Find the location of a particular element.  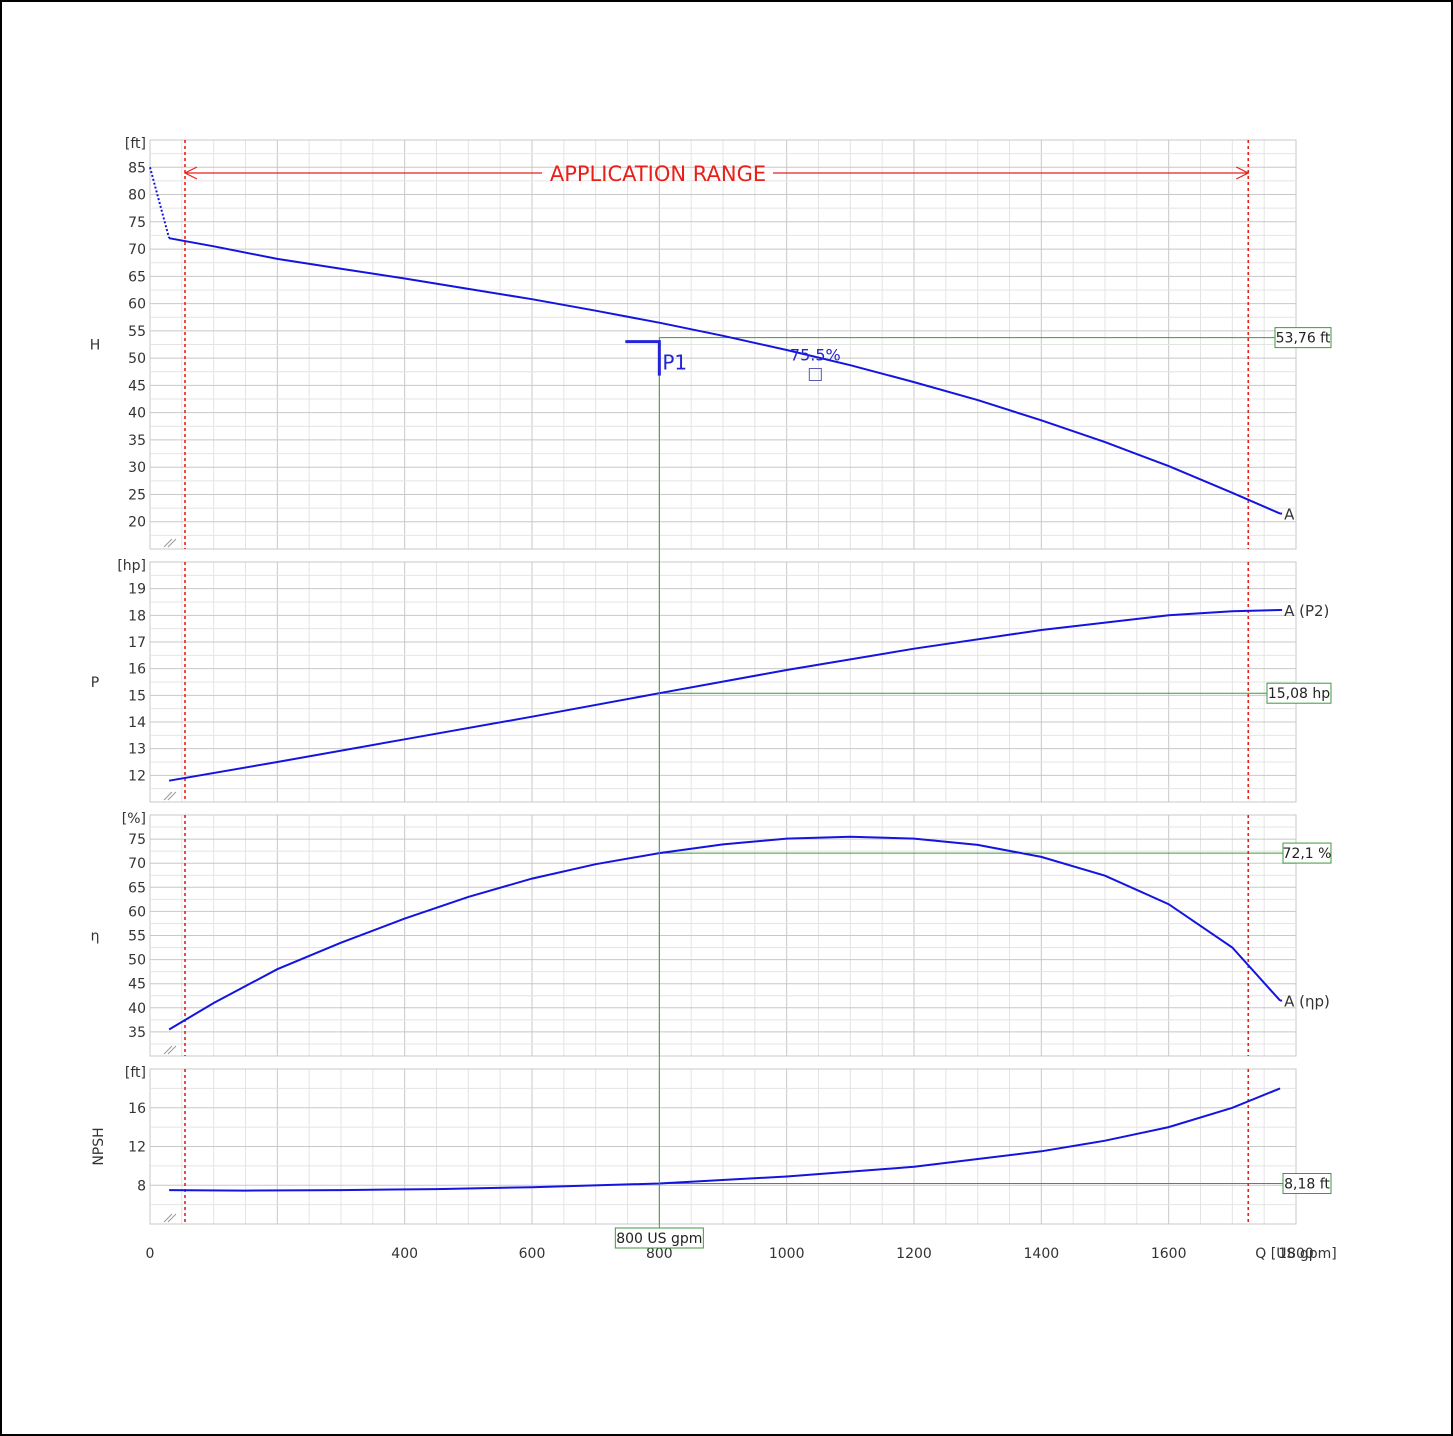

x-tick-label: 400 is located at coordinates (404, 1254).